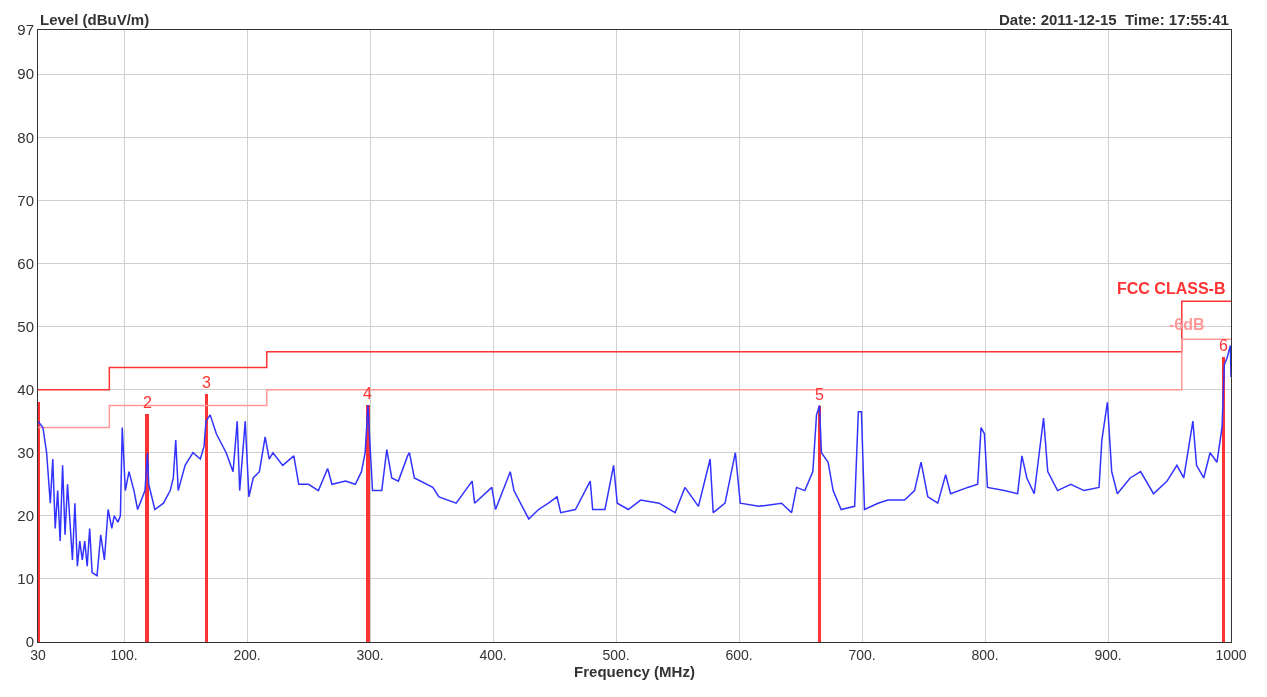 The image size is (1267, 697). Describe the element at coordinates (124, 654) in the screenshot. I see `x-tick-label: 100.` at that location.